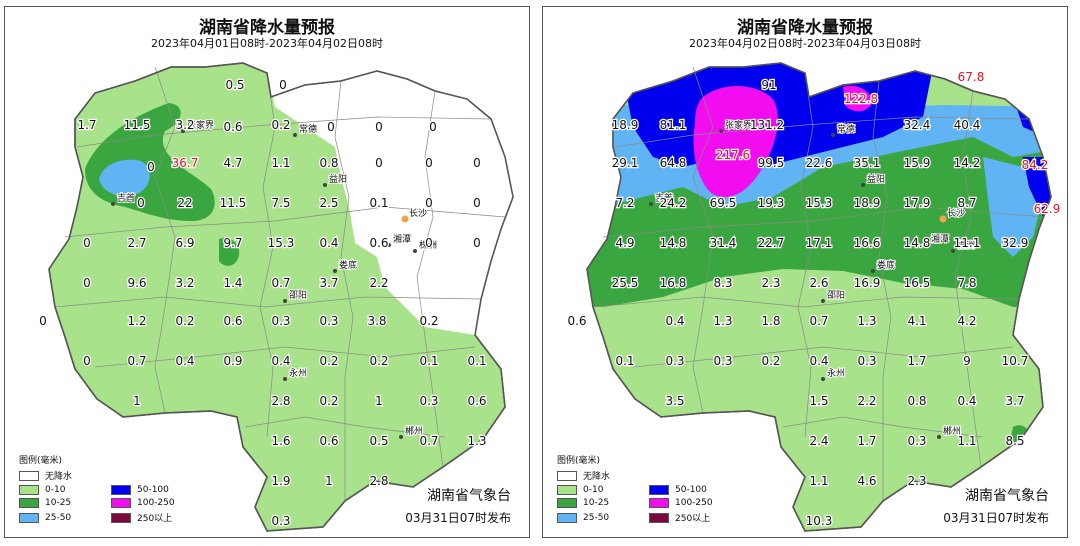 This screenshot has height=546, width=1080. Describe the element at coordinates (137, 125) in the screenshot. I see `rainfall-value: 11.5` at that location.